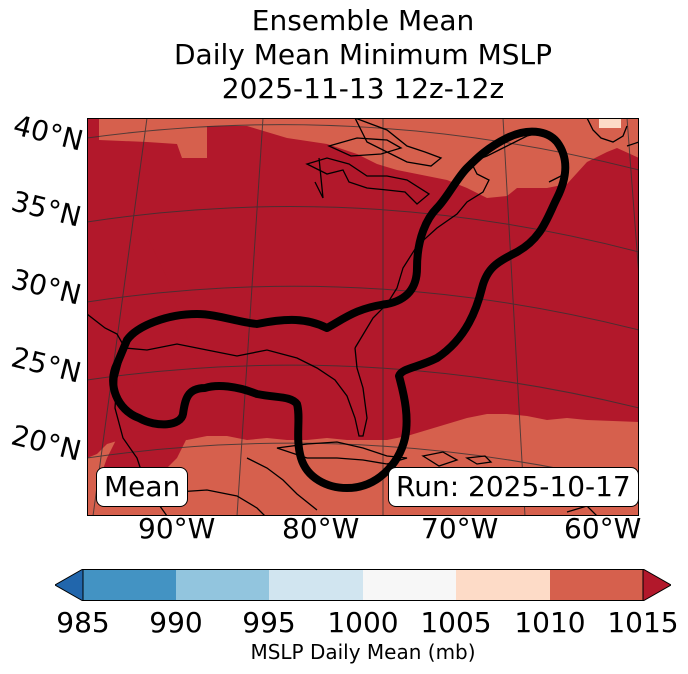  Describe the element at coordinates (269, 622) in the screenshot. I see `colorbar-tick: 995` at that location.